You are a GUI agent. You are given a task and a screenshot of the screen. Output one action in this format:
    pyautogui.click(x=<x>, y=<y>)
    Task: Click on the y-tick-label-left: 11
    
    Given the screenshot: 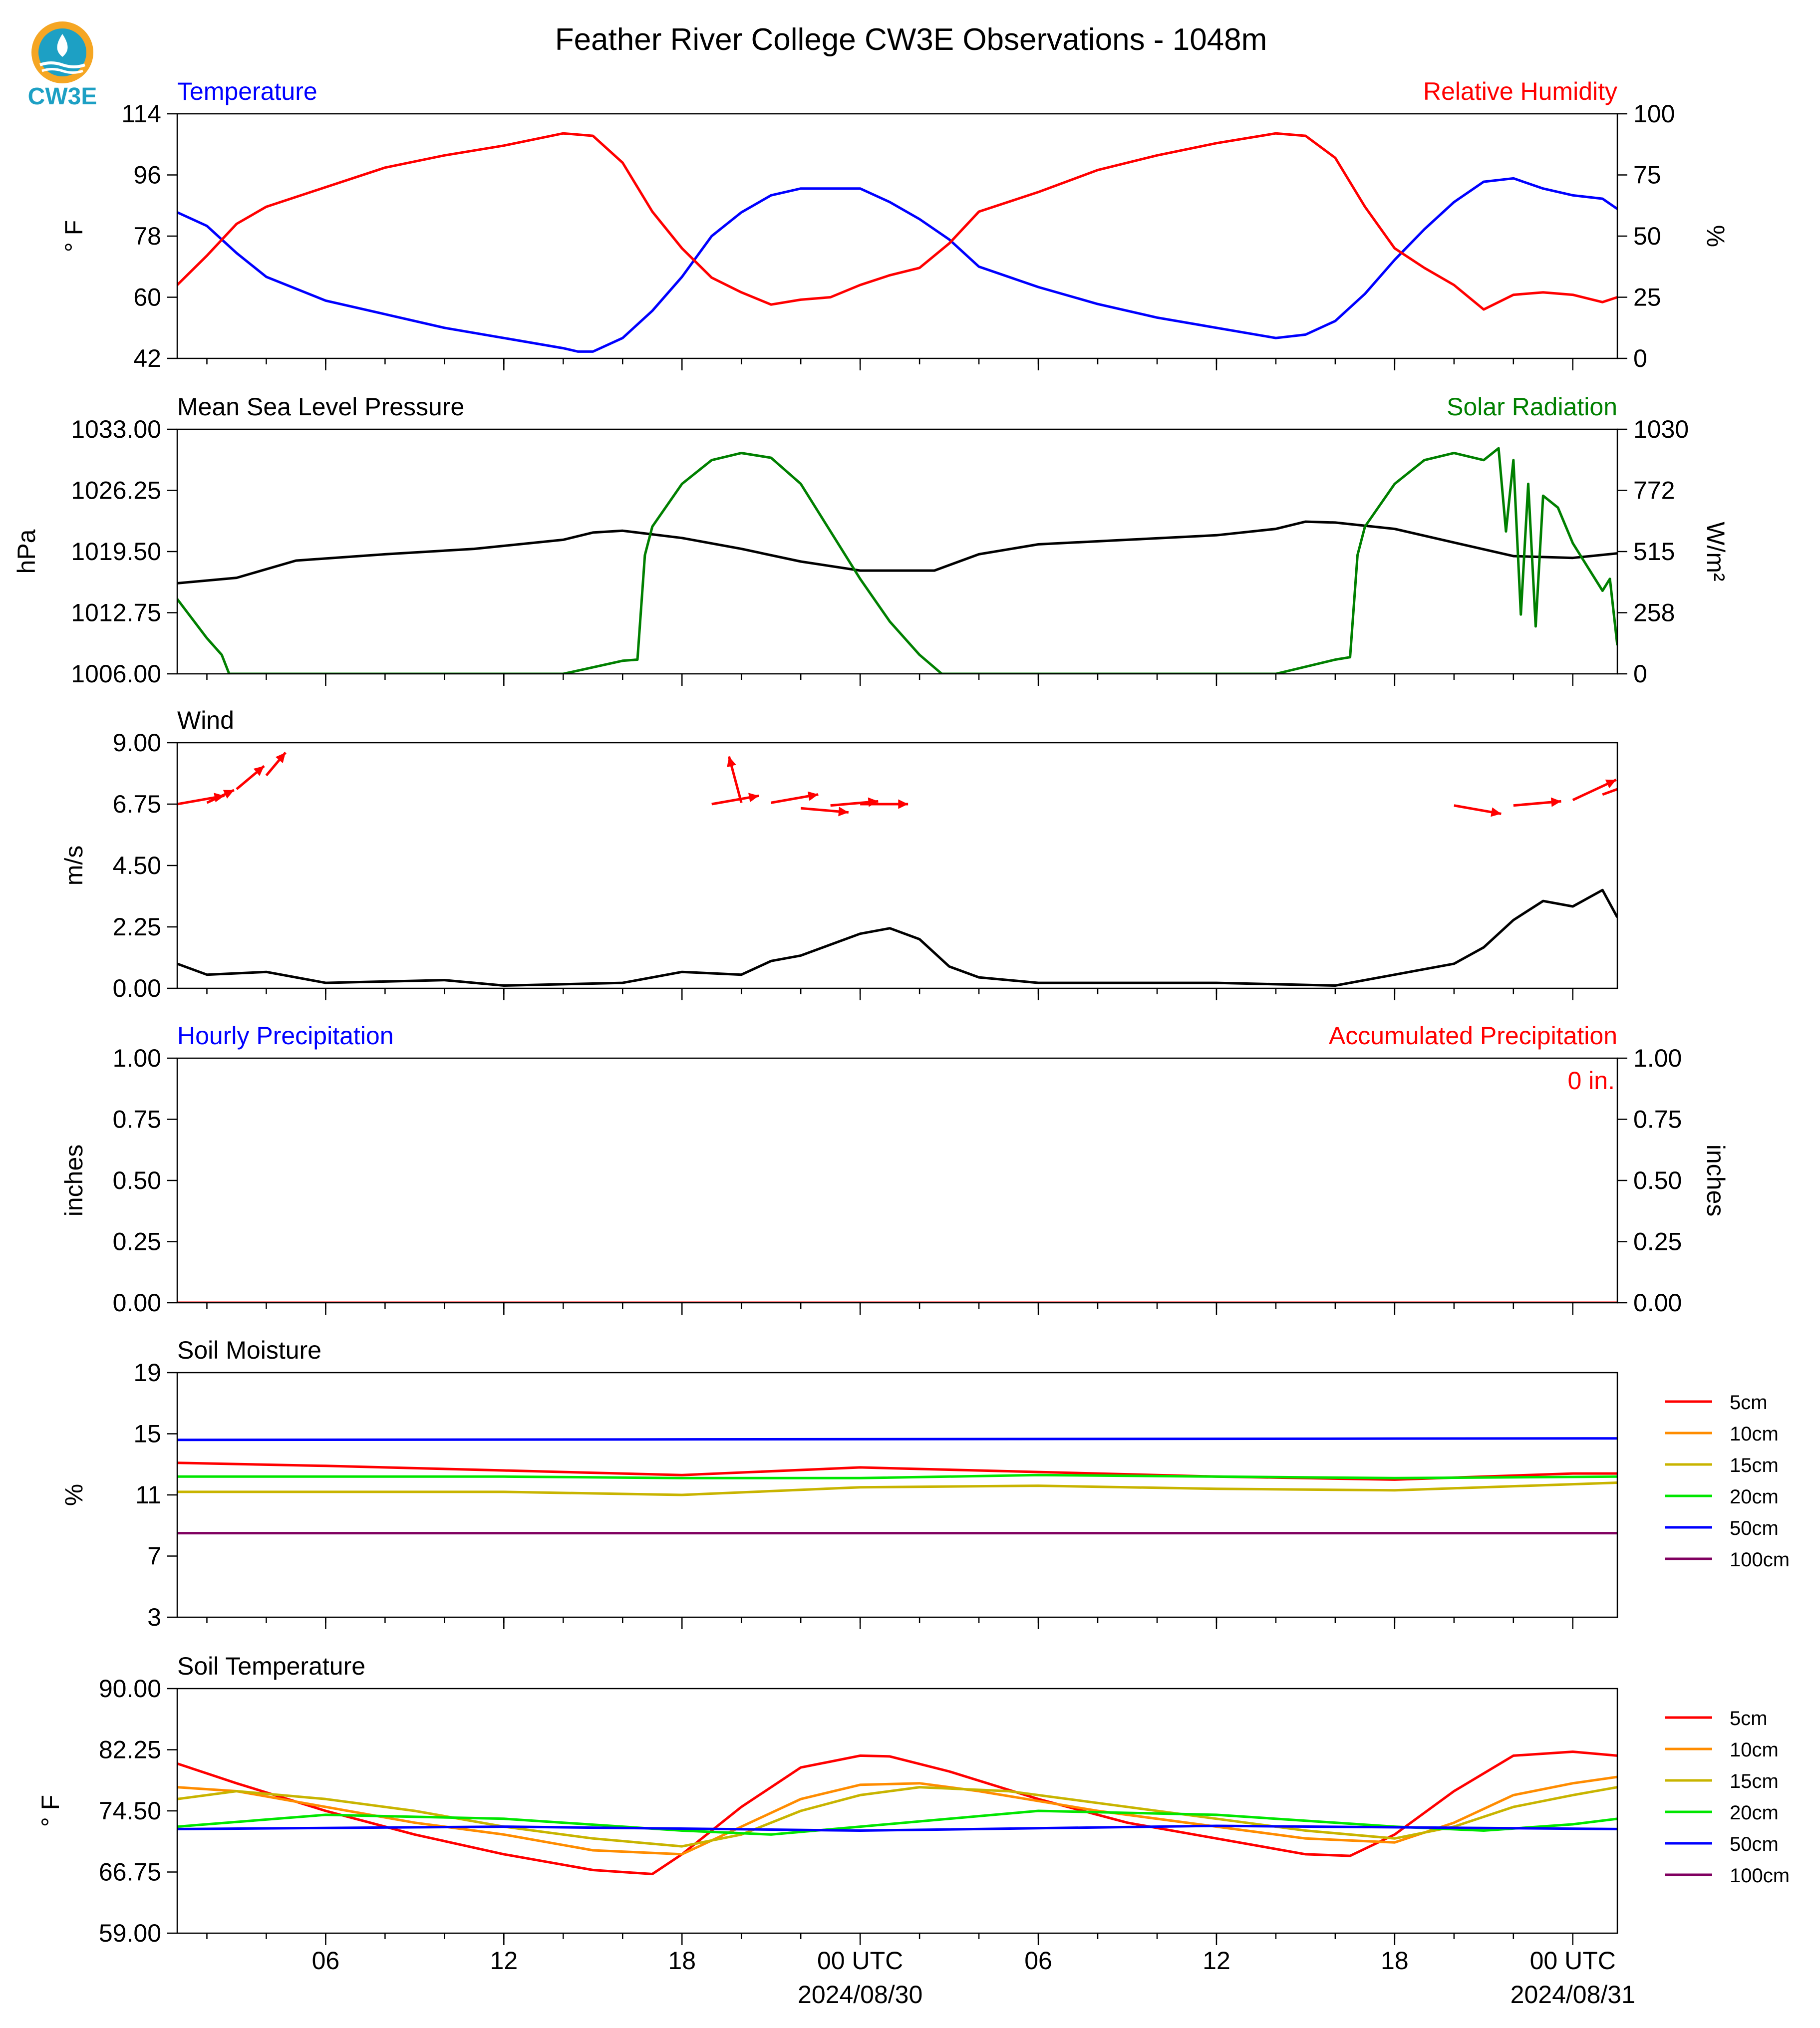 What is the action you would take?
    pyautogui.click(x=148, y=1495)
    